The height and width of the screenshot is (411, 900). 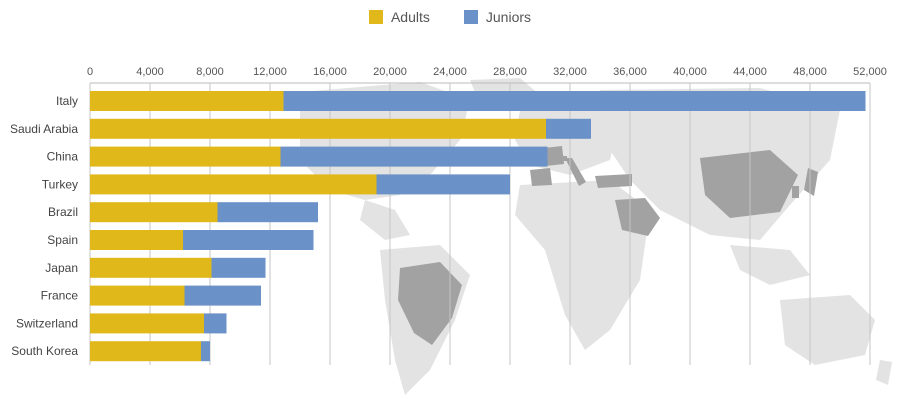 I want to click on bar-adults-brazil, so click(x=154, y=212).